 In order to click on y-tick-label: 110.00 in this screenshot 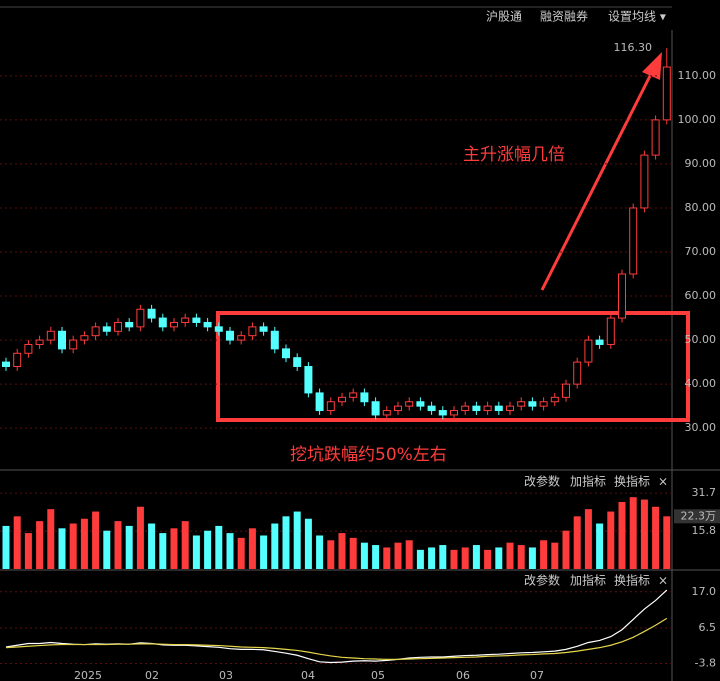, I will do `click(697, 75)`.